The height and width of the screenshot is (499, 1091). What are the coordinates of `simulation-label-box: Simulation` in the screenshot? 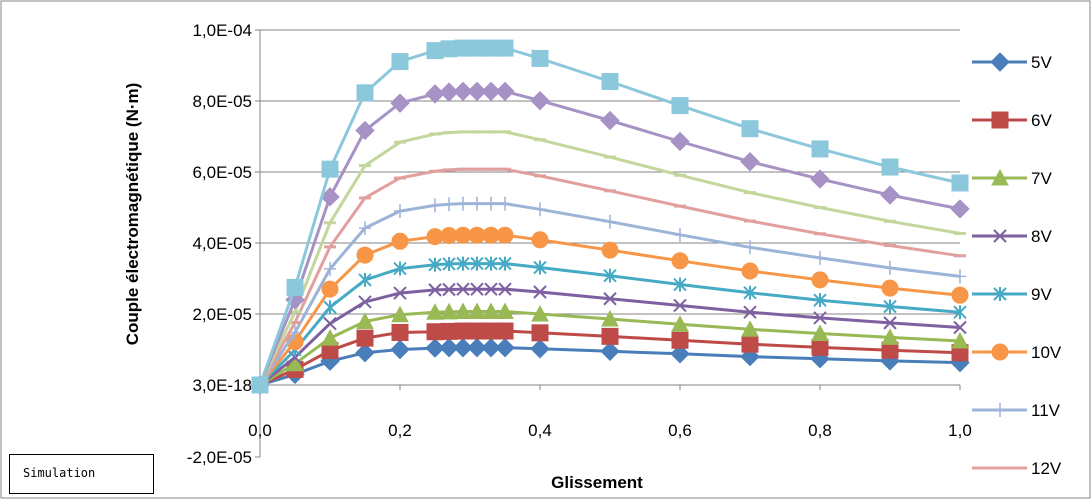 It's located at (81, 474).